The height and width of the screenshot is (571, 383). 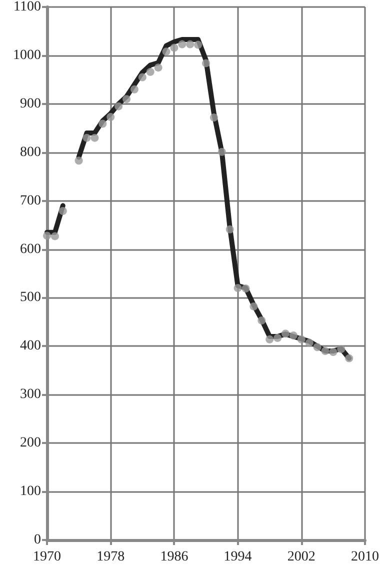 I want to click on x-tick-label: 1970, so click(x=47, y=557).